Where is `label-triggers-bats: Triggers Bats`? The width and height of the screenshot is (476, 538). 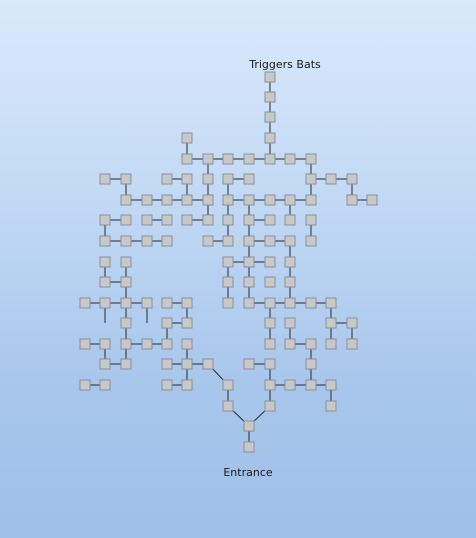 label-triggers-bats: Triggers Bats is located at coordinates (284, 64).